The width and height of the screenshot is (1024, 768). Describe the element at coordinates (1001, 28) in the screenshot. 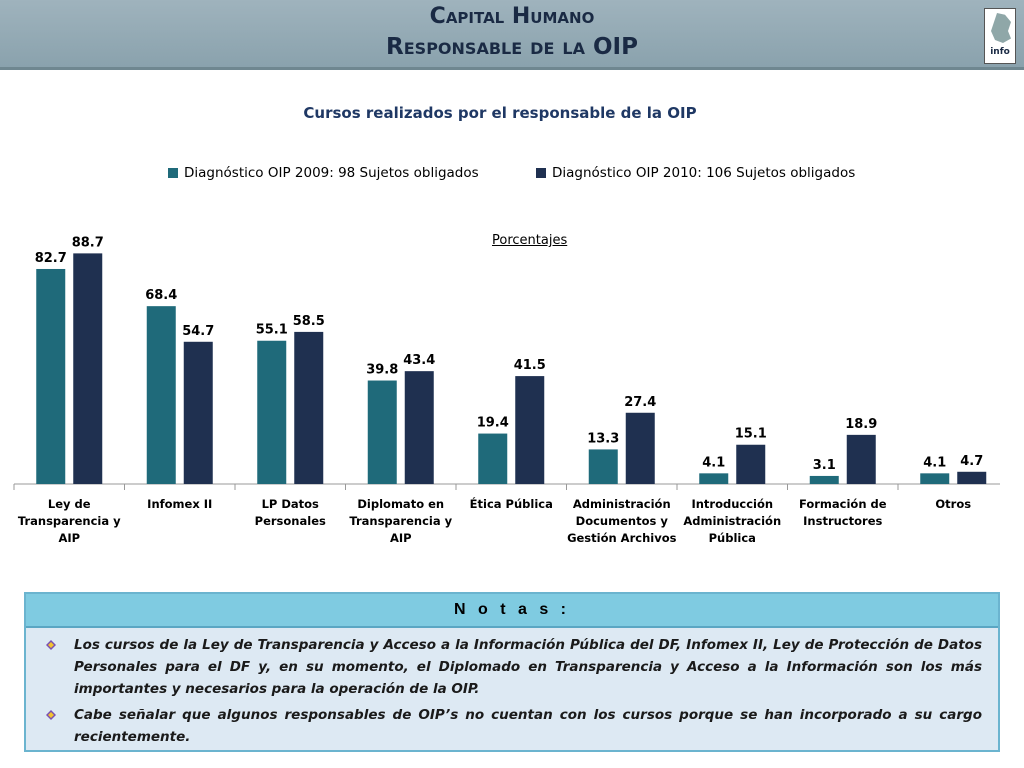

I see `map-icon` at that location.